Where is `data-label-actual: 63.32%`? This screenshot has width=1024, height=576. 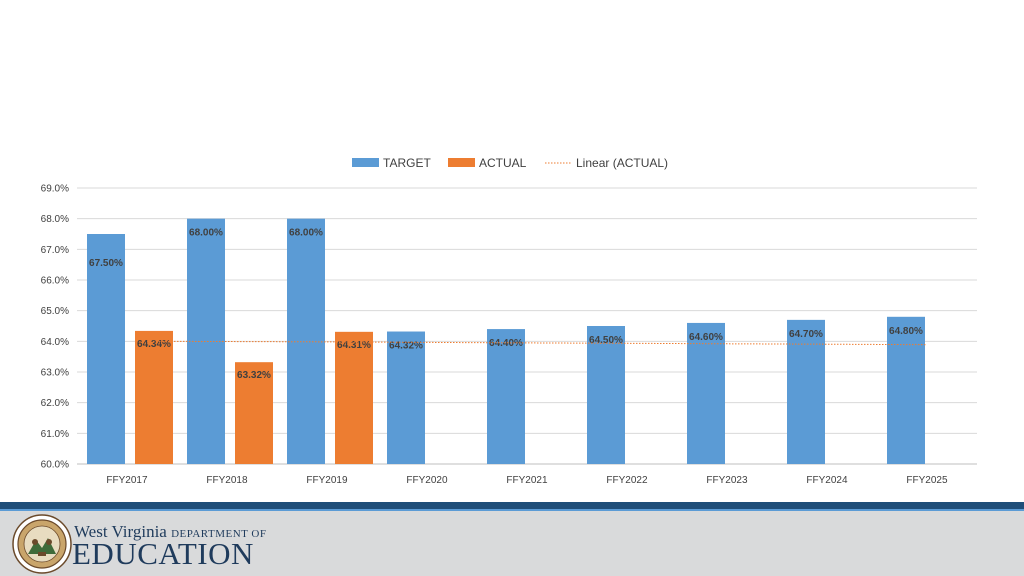 data-label-actual: 63.32% is located at coordinates (254, 375).